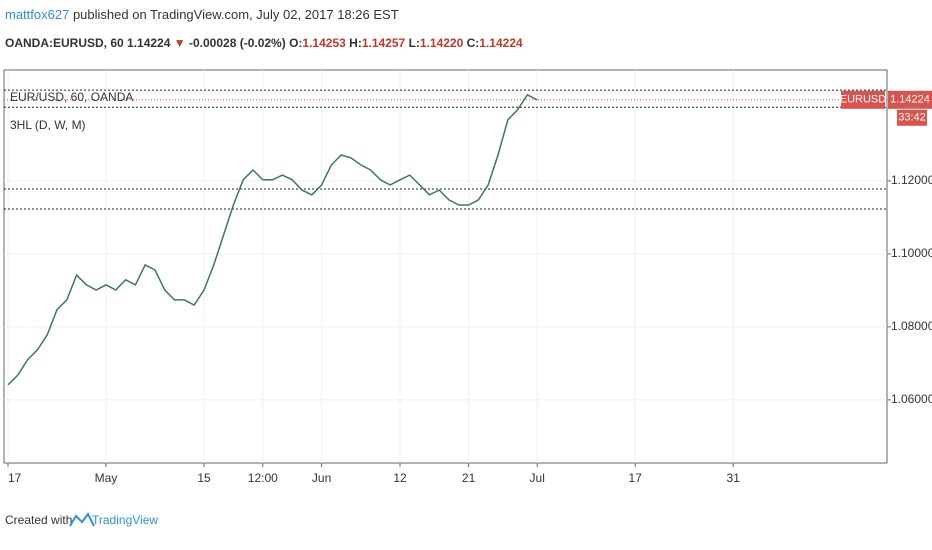 This screenshot has width=932, height=550. Describe the element at coordinates (82, 519) in the screenshot. I see `logo` at that location.